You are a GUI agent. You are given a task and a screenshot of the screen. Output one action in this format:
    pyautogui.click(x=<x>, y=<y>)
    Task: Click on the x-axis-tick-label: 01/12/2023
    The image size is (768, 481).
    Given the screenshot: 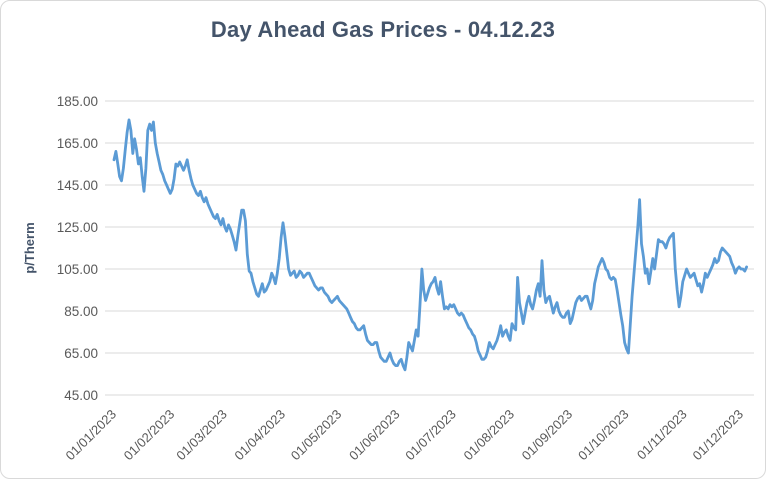 What is the action you would take?
    pyautogui.click(x=717, y=435)
    